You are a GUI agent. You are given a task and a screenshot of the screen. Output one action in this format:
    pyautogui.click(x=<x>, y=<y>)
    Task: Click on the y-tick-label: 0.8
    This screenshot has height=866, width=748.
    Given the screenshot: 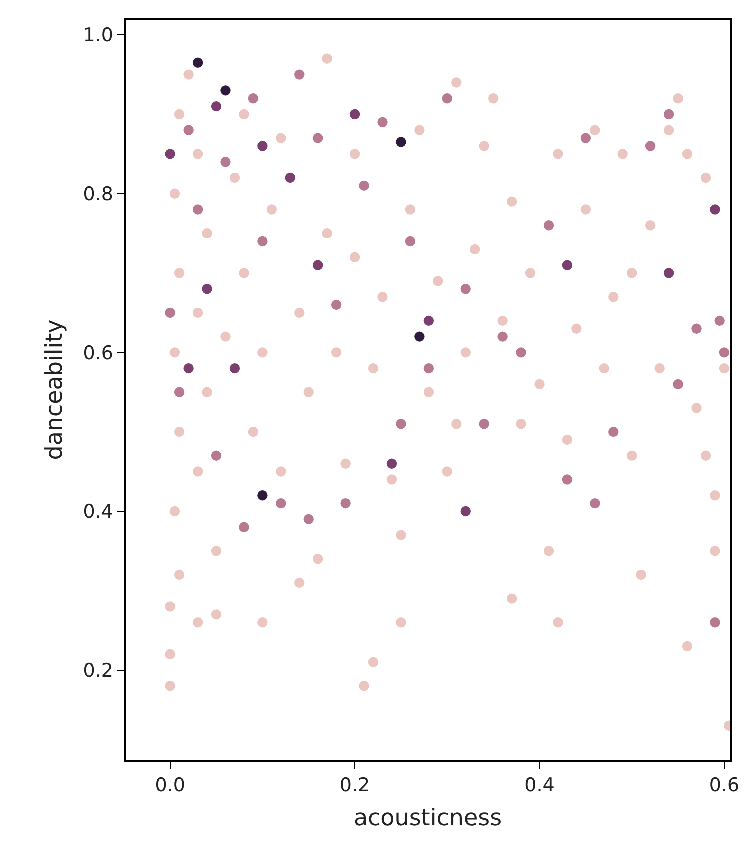 What is the action you would take?
    pyautogui.click(x=98, y=195)
    